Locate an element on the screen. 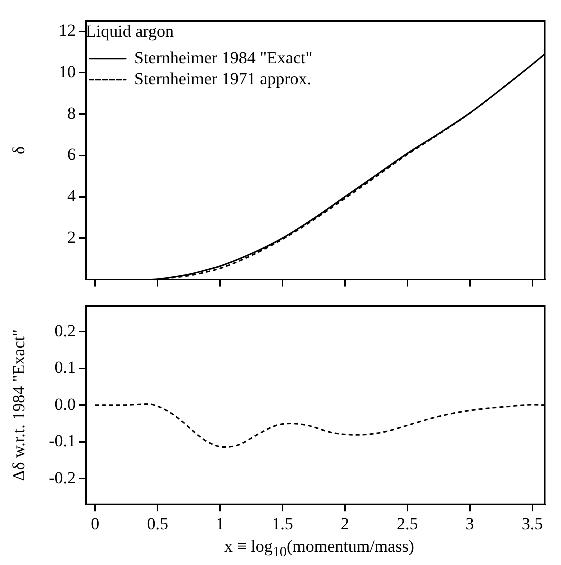 The height and width of the screenshot is (565, 561). legend-label: Sternheimer 1984 "Exact" is located at coordinates (223, 58).